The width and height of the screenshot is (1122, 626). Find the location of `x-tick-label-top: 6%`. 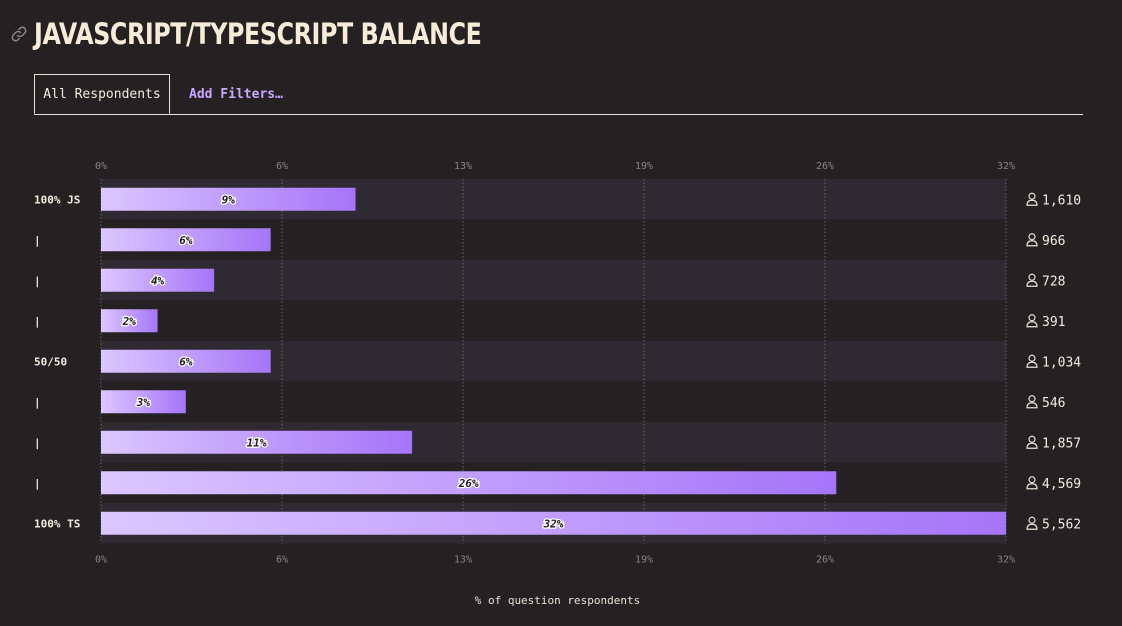

x-tick-label-top: 6% is located at coordinates (282, 166).